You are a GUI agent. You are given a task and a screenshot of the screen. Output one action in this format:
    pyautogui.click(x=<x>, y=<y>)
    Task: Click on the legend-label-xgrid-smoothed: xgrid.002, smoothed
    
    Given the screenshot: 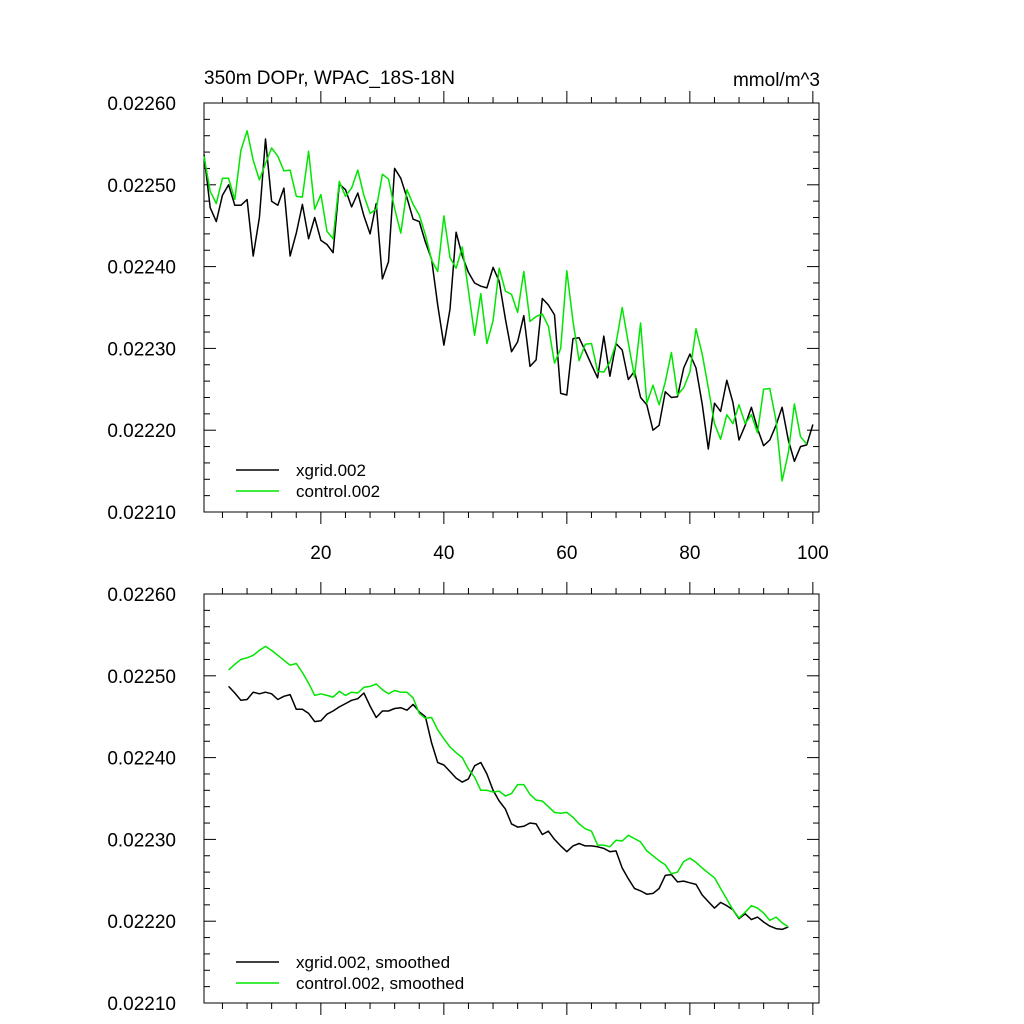 What is the action you would take?
    pyautogui.click(x=373, y=962)
    